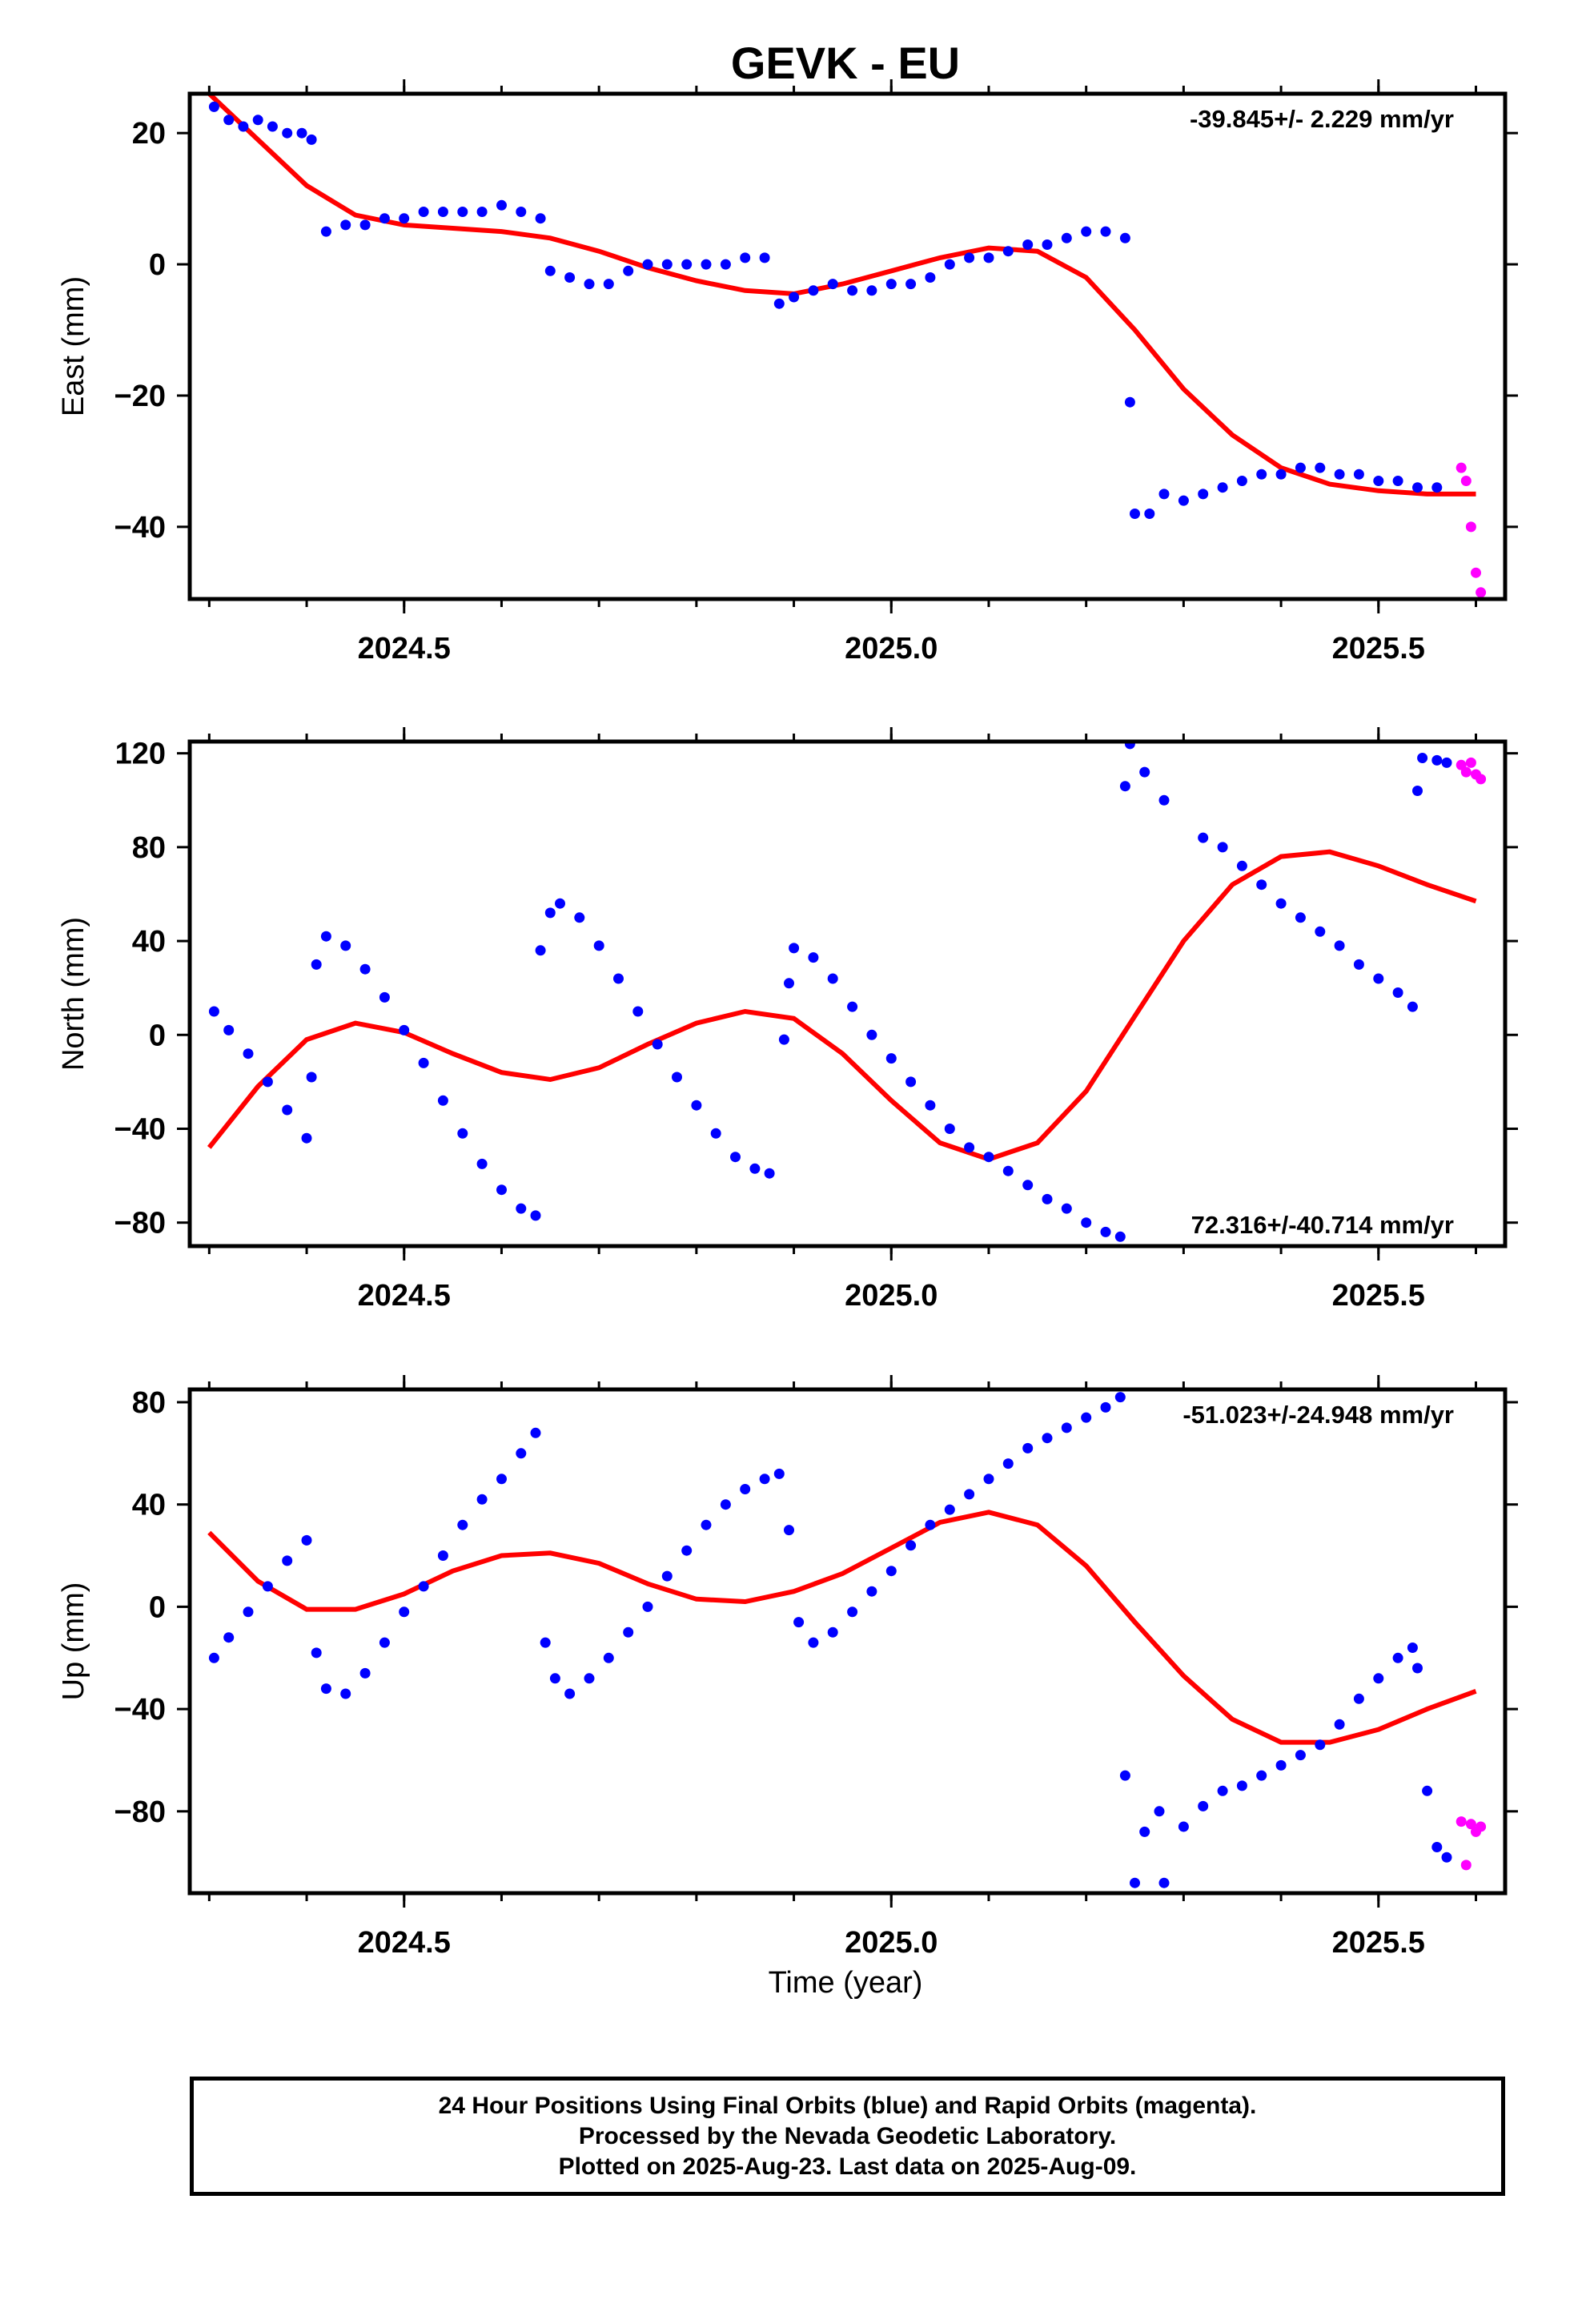  I want to click on east-x-tick-label: 2025.5, so click(1379, 648).